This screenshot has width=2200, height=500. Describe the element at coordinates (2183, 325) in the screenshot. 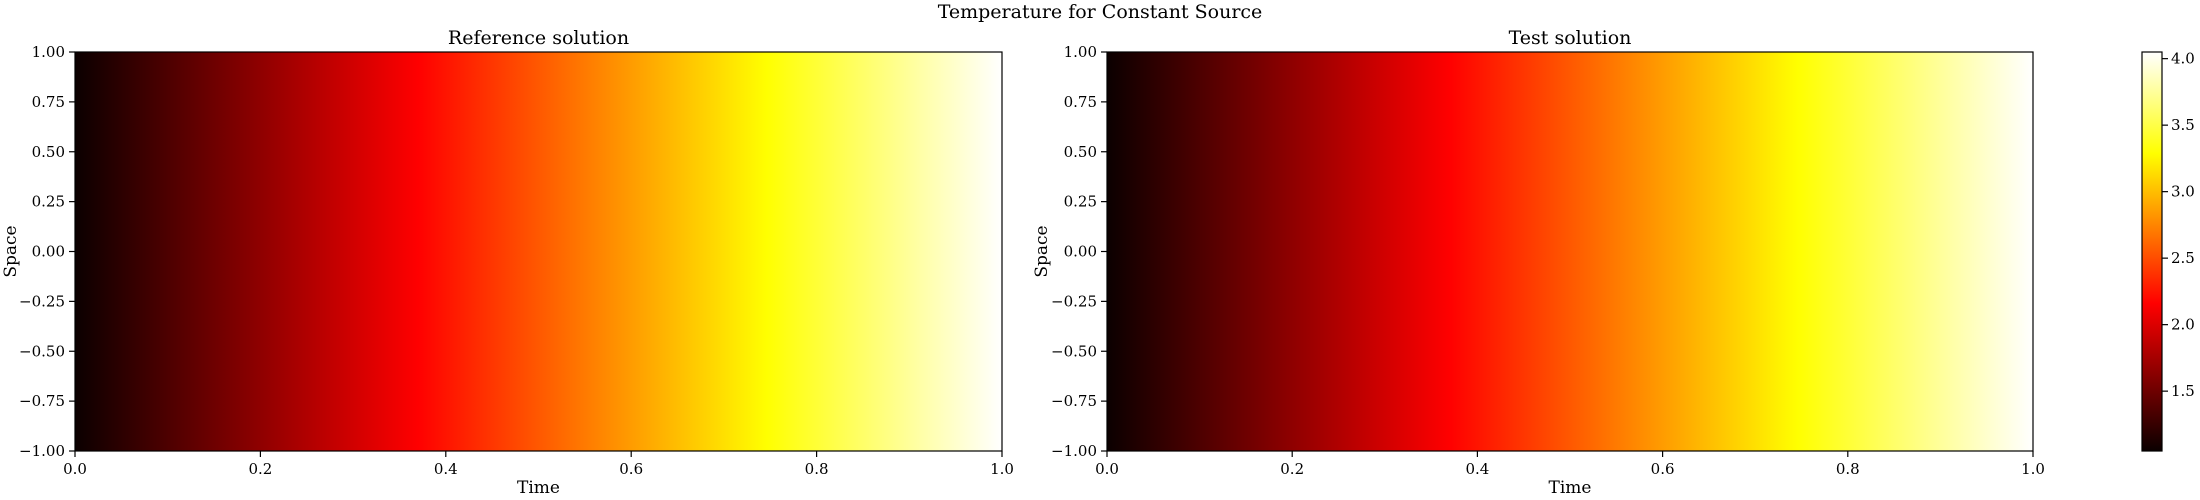

I see `colorbar-tick-label: 2.0` at that location.